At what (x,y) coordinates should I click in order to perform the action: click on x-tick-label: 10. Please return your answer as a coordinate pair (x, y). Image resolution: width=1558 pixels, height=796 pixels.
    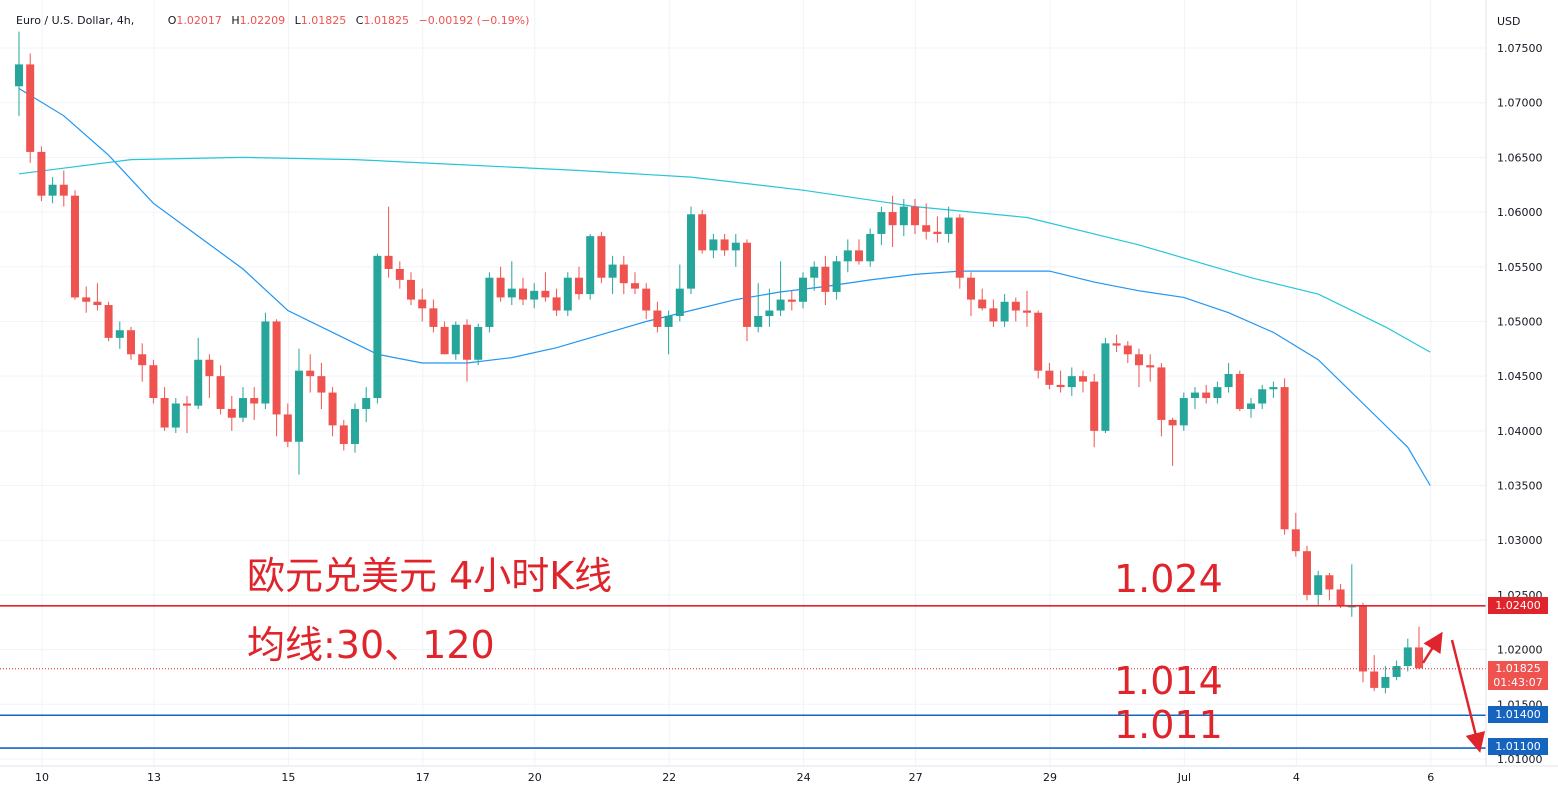
    Looking at the image, I should click on (42, 777).